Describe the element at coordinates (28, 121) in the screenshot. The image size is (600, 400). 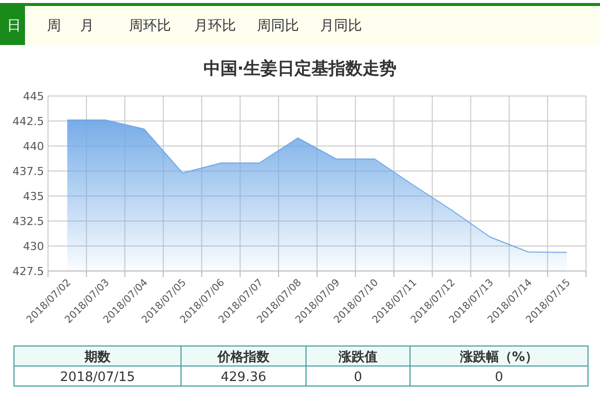
I see `y-tick-label: 442.5` at that location.